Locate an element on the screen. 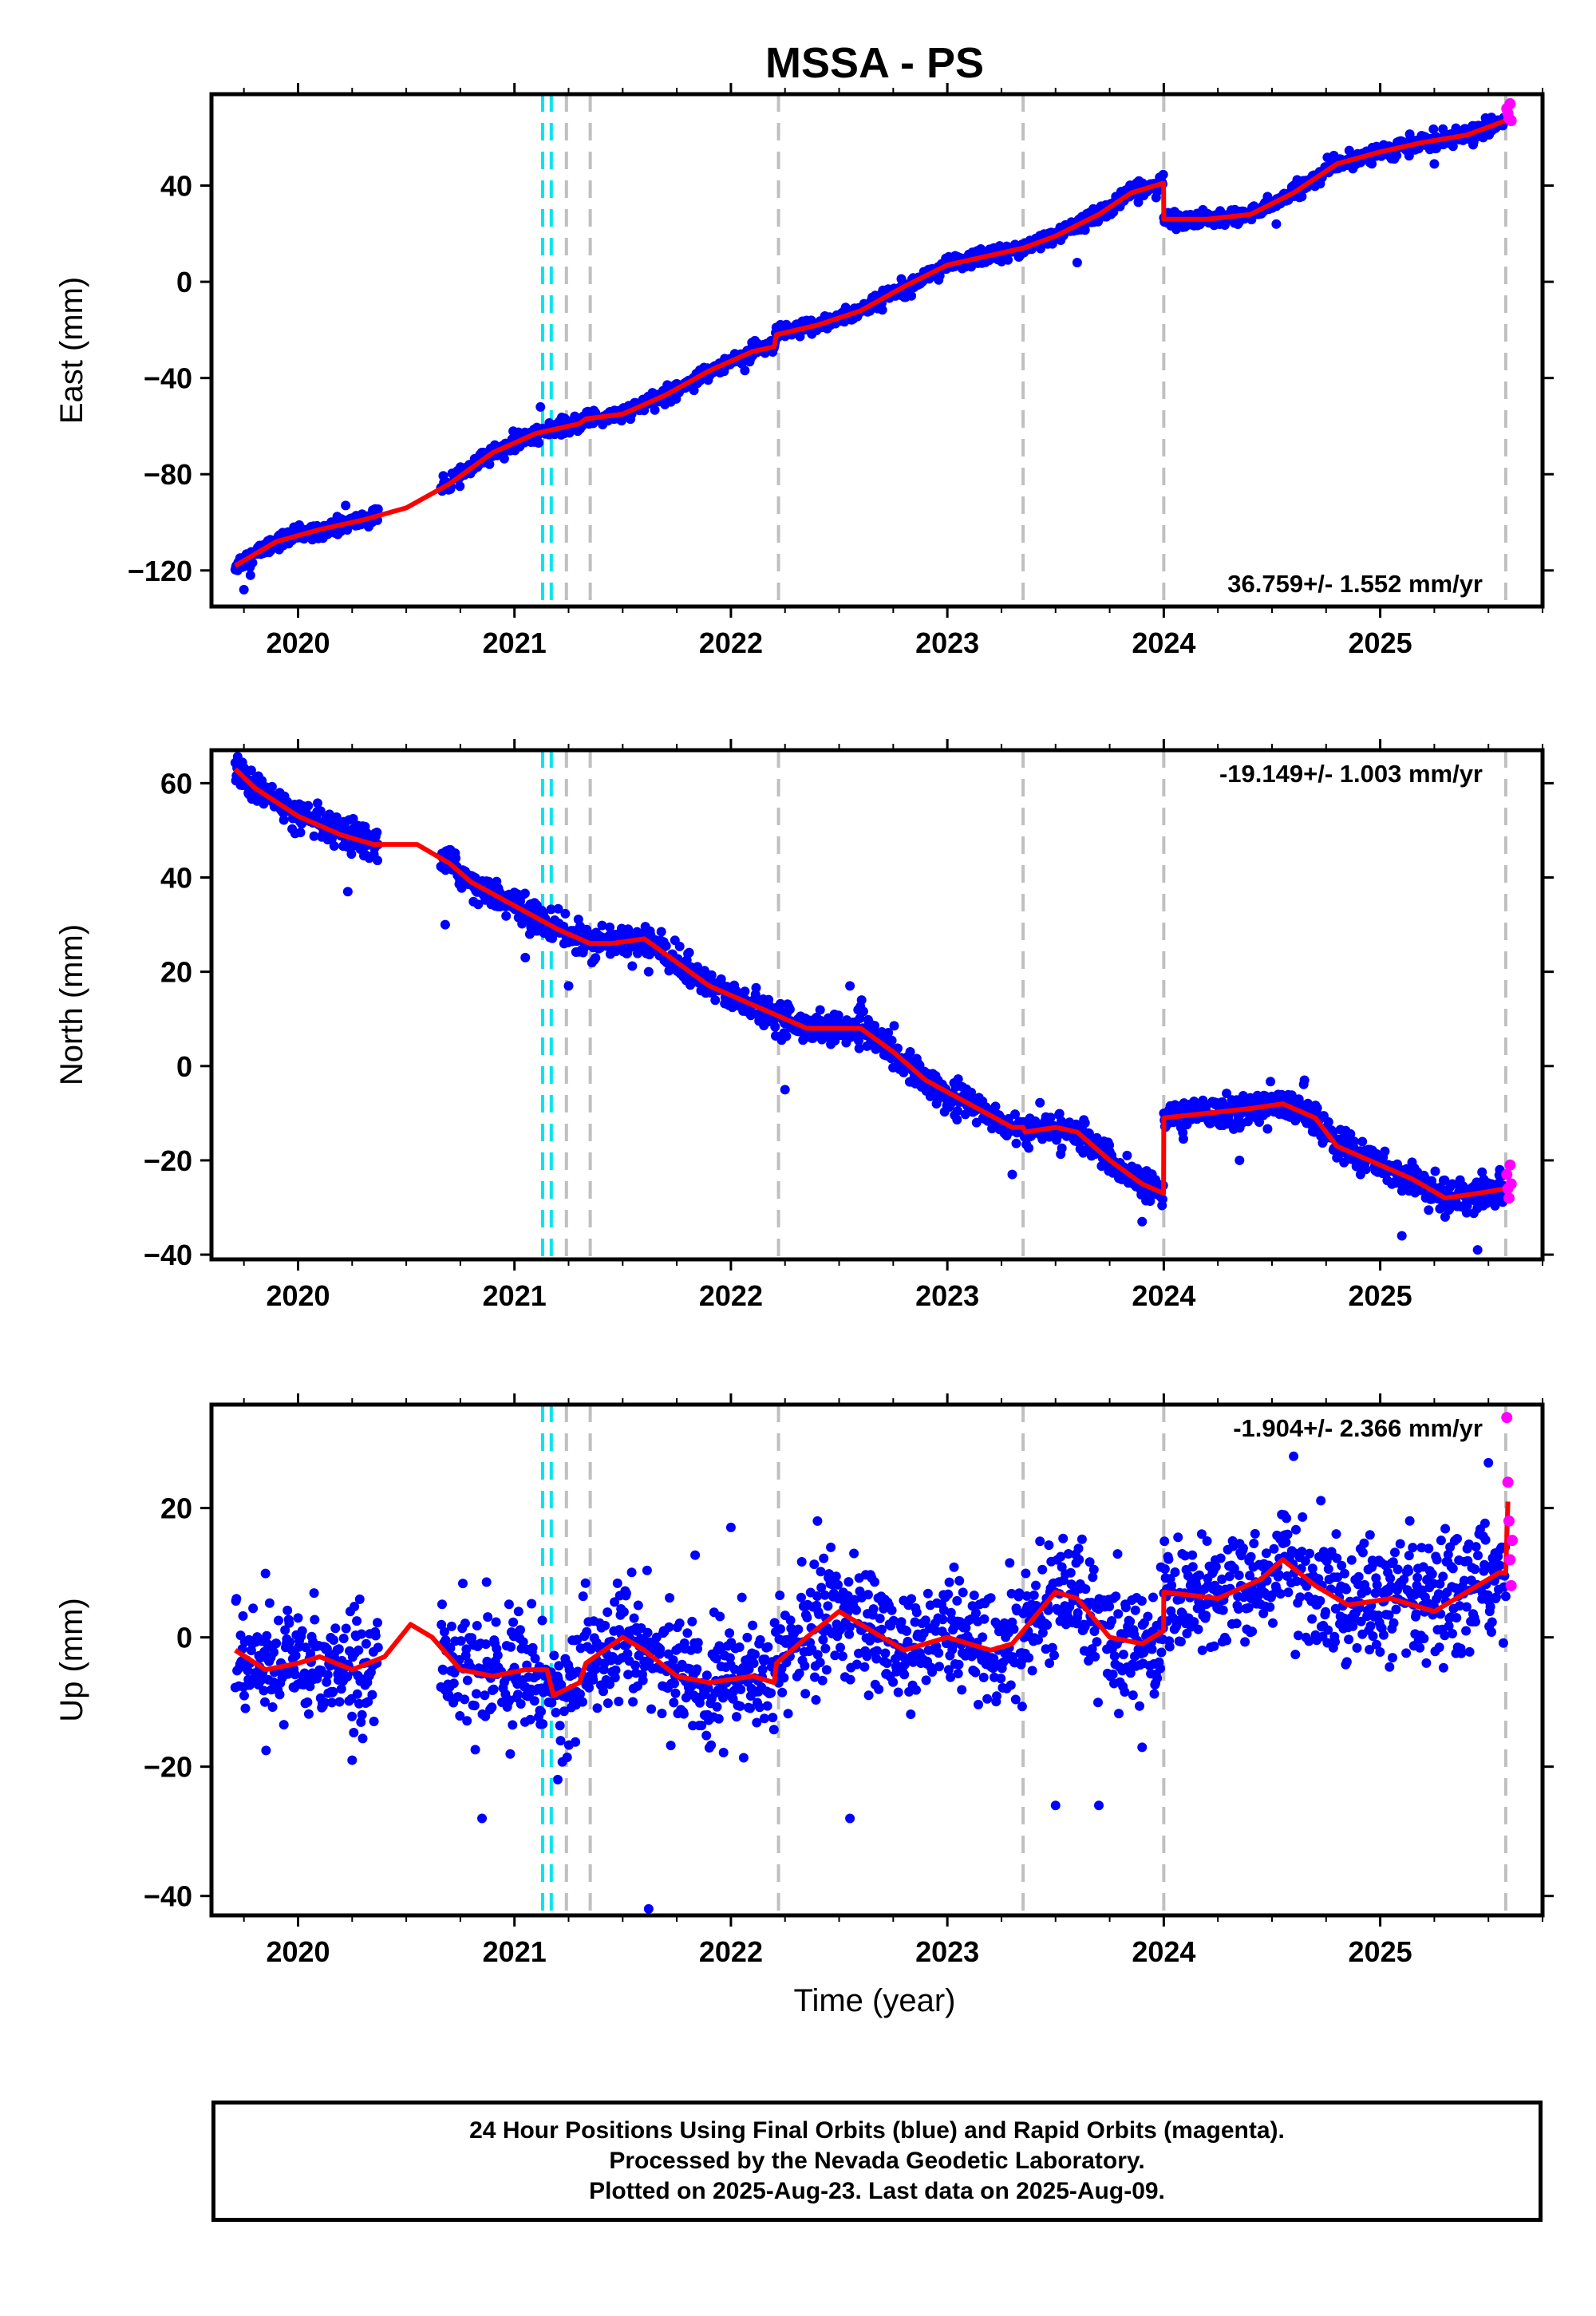 This screenshot has width=1596, height=2316. rate-label: 36.759+/- 1.552 mm/yr is located at coordinates (1355, 584).